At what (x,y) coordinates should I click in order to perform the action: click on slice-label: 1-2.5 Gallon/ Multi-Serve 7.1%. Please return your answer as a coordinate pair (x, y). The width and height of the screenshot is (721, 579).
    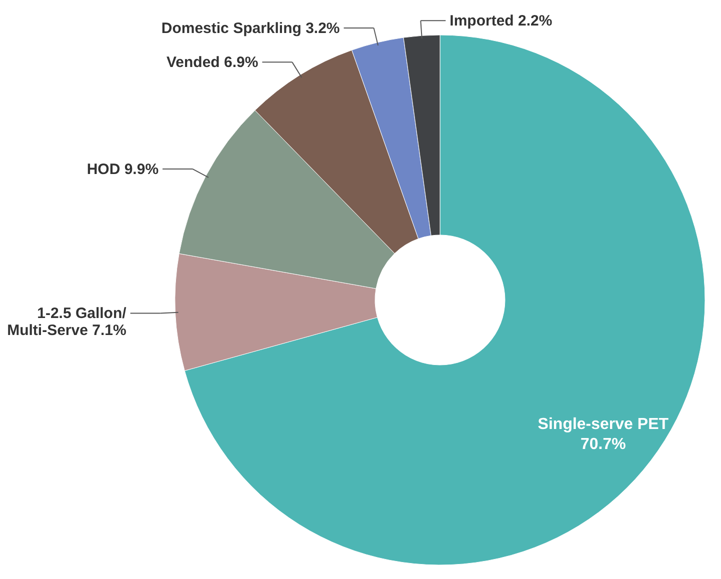
    Looking at the image, I should click on (67, 322).